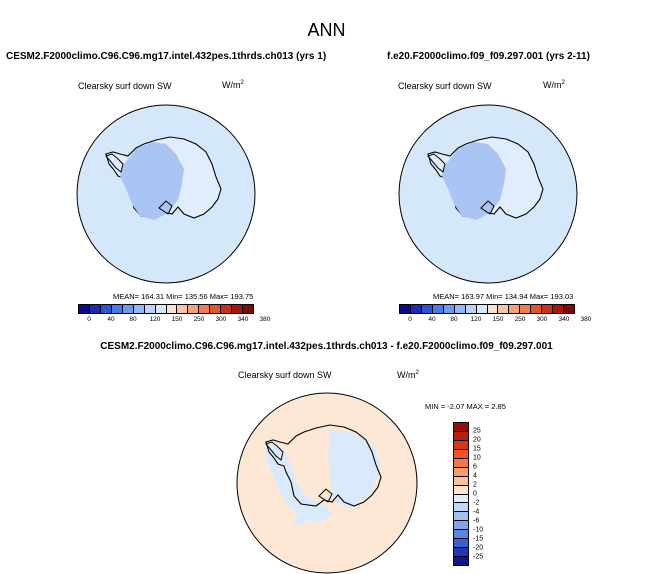  What do you see at coordinates (495, 321) in the screenshot?
I see `panel2-colorbar-ticks: 0 40 80 120 150 250 300 340 380` at bounding box center [495, 321].